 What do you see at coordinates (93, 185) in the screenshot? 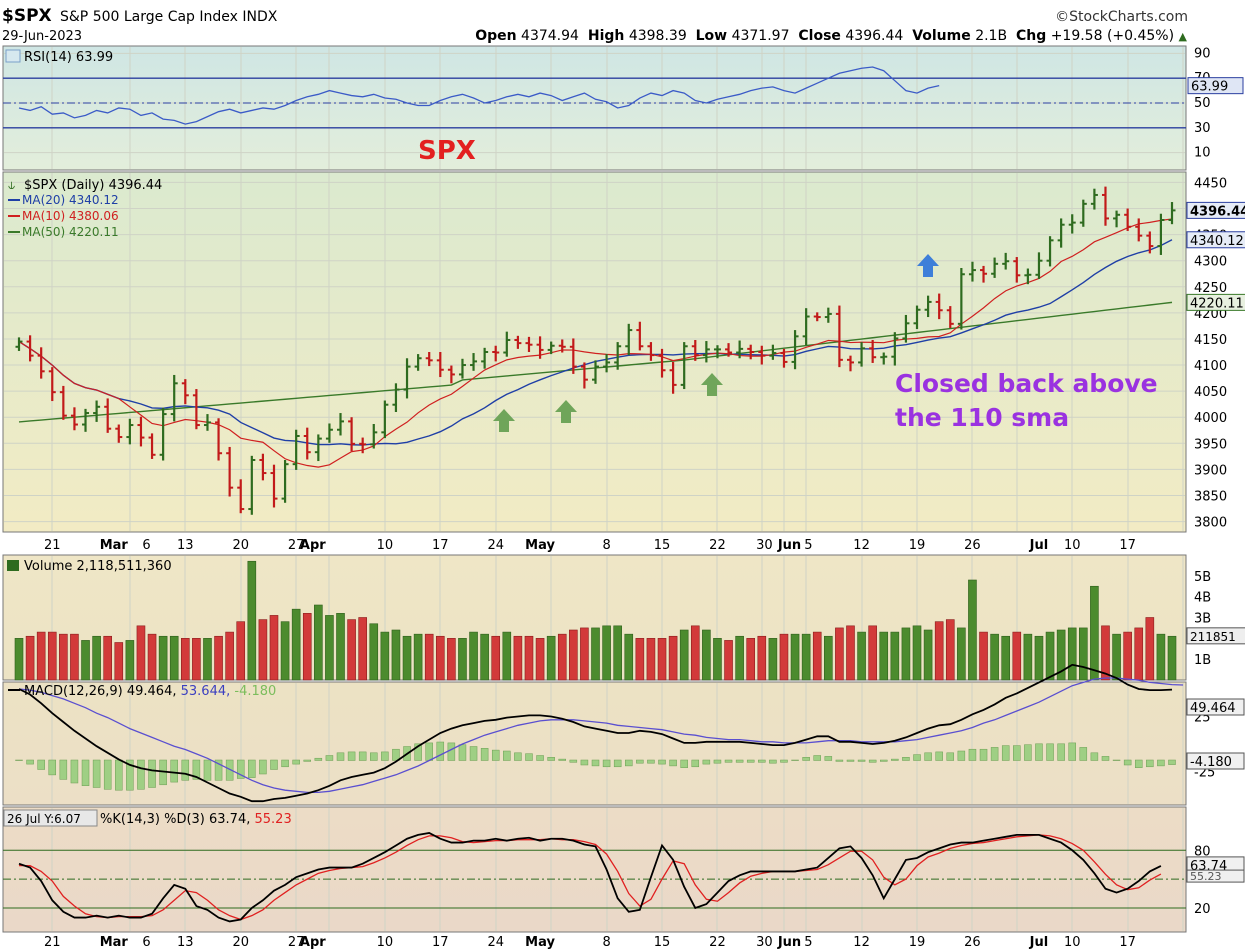
I see `price-legend-title: $SPX (Daily) 4396.44` at bounding box center [93, 185].